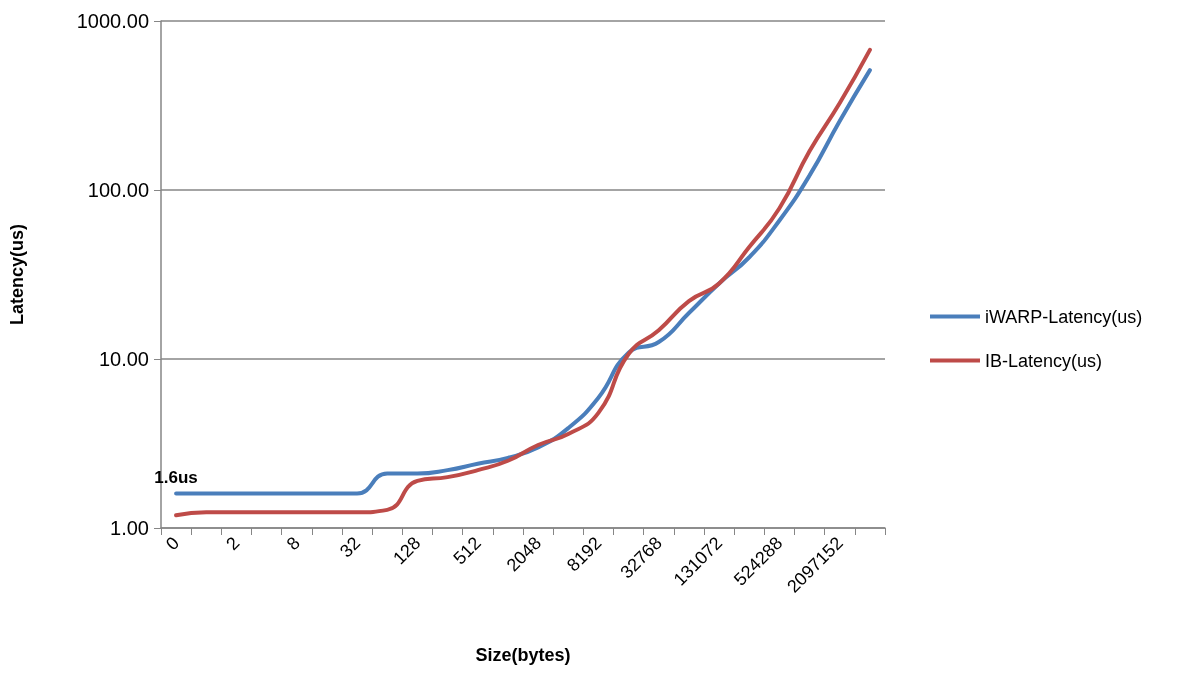  I want to click on legend-label: iWARP-Latency(us), so click(1064, 316).